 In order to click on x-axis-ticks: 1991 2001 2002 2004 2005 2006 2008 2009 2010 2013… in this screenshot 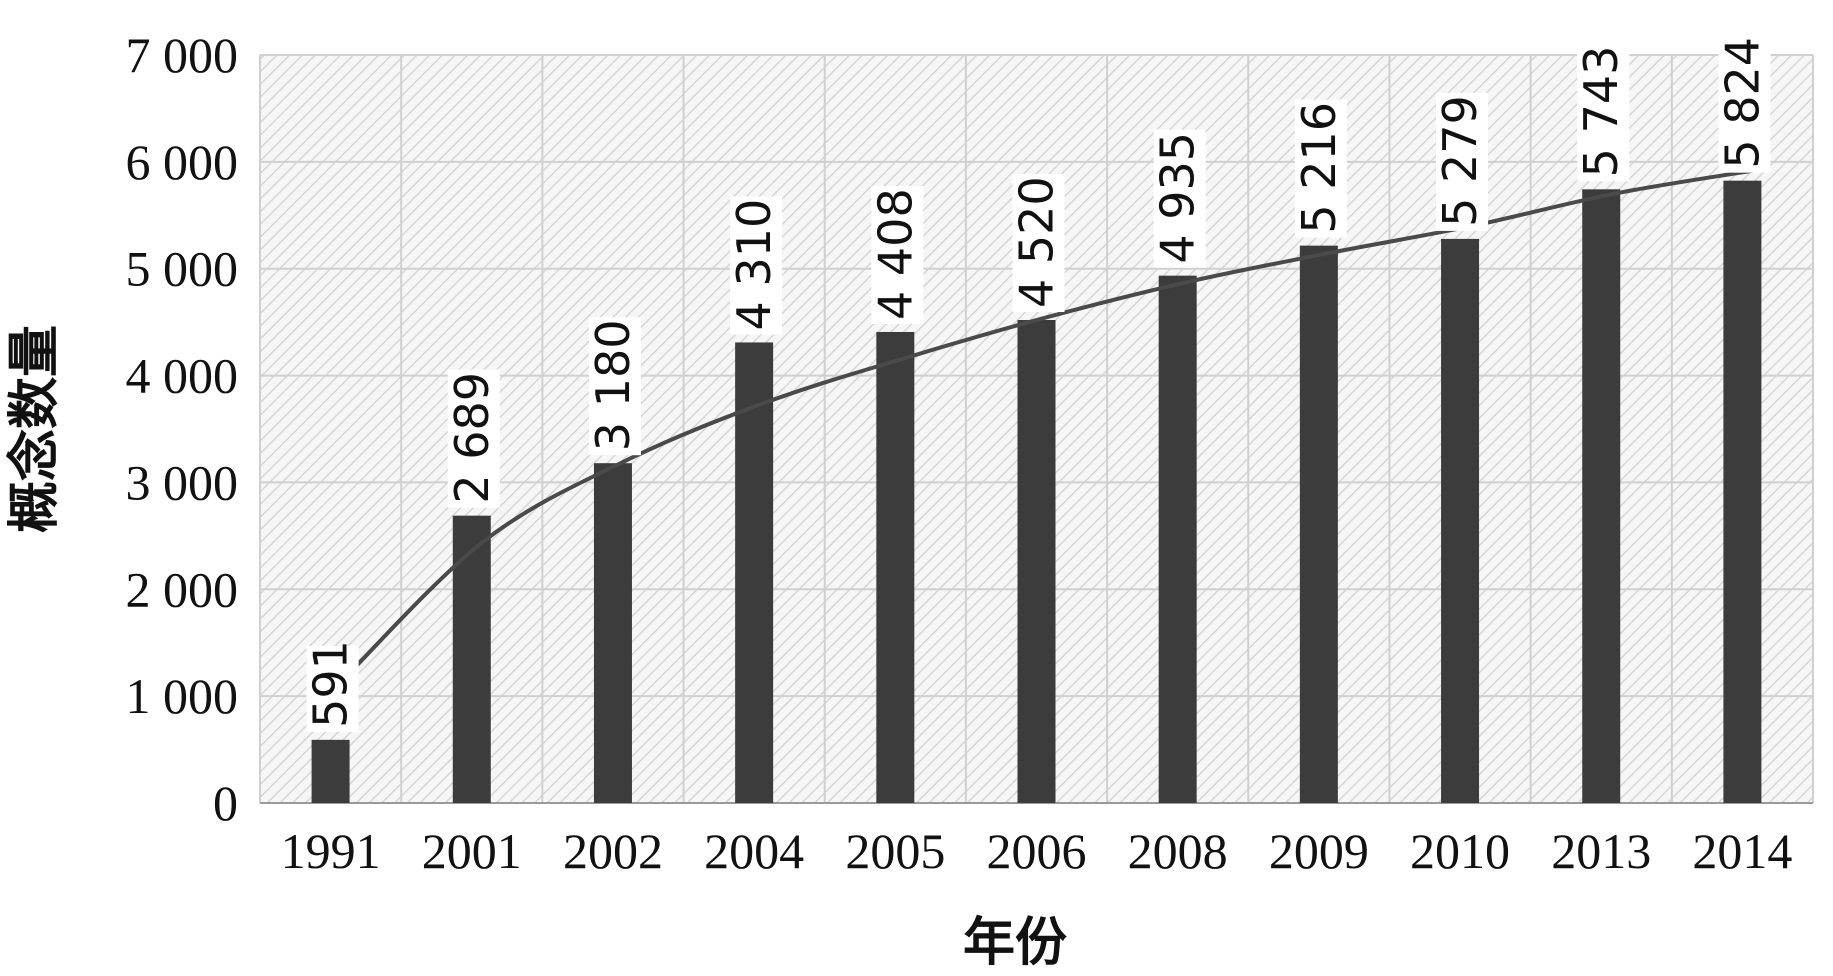, I will do `click(1037, 851)`.